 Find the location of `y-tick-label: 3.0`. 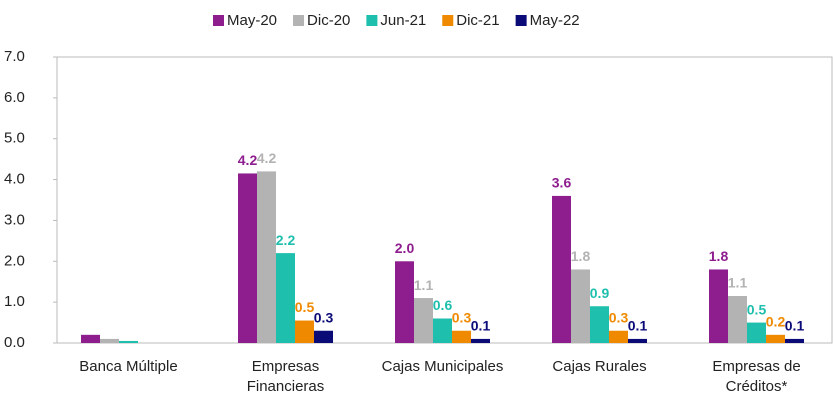

y-tick-label: 3.0 is located at coordinates (14, 219).